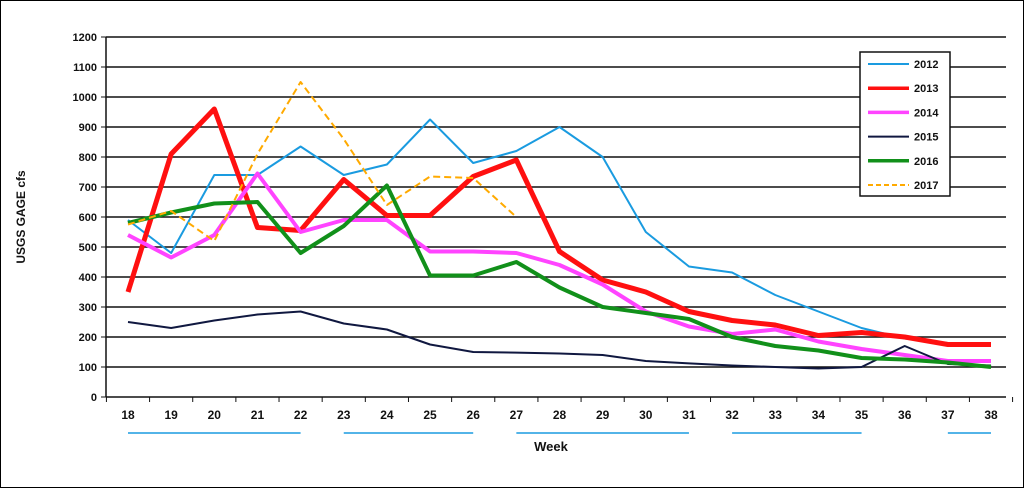 Image resolution: width=1024 pixels, height=488 pixels. Describe the element at coordinates (88, 308) in the screenshot. I see `y-tick-label: 300` at that location.